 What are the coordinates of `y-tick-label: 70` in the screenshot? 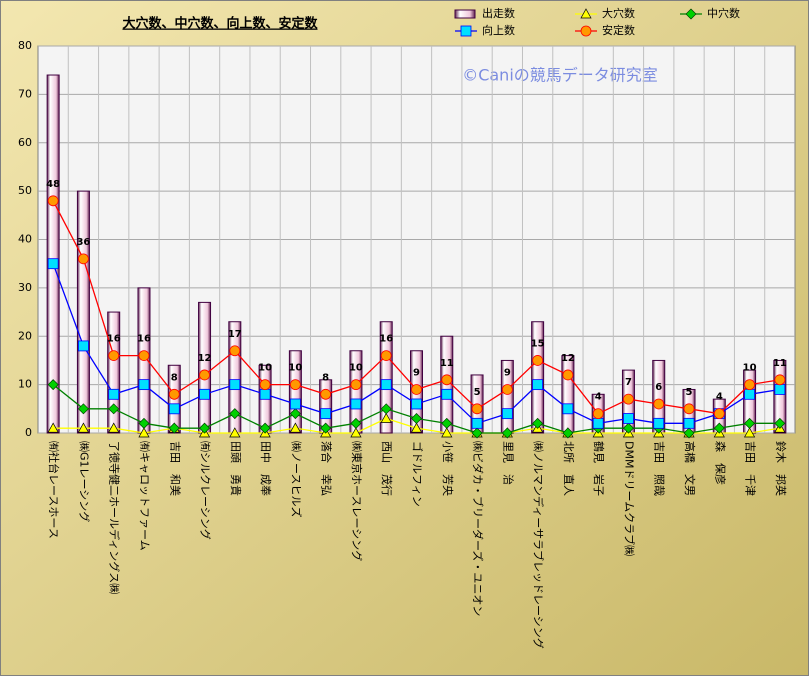 It's located at (25, 93).